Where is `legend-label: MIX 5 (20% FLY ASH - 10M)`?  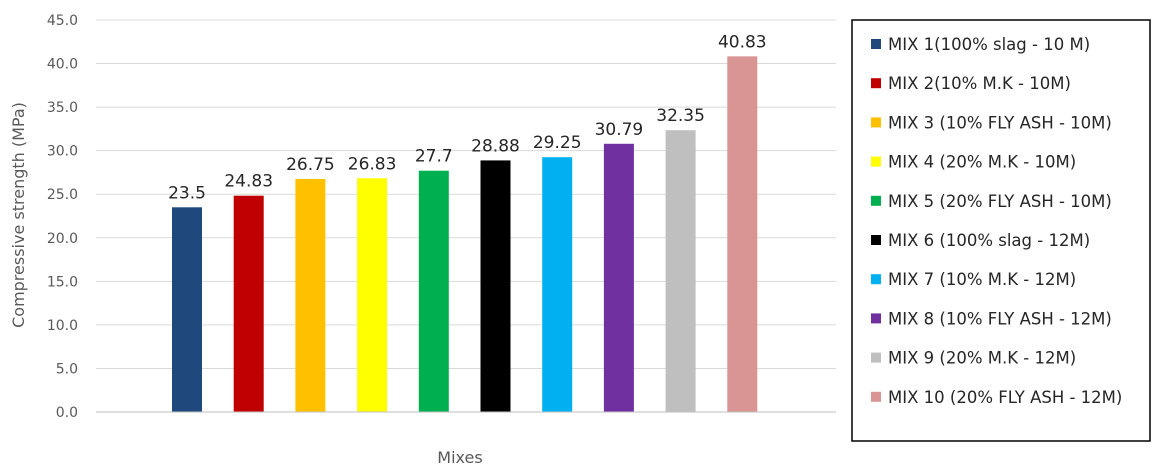 legend-label: MIX 5 (20% FLY ASH - 10M) is located at coordinates (1000, 201).